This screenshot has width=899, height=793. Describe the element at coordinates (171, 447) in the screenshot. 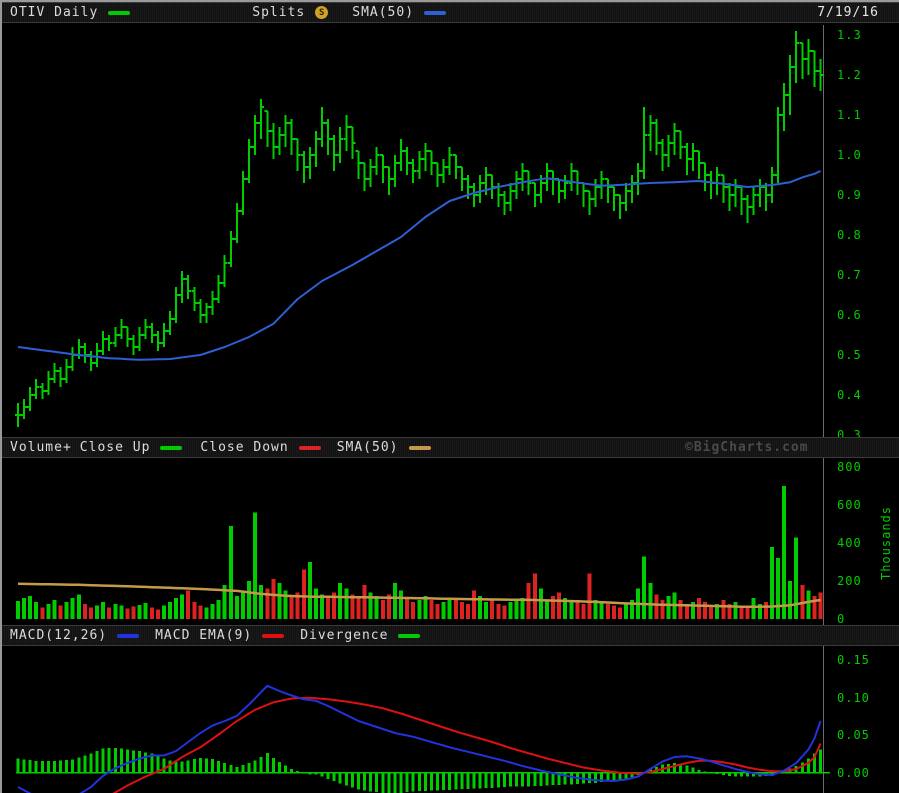

I see `volume-up-swatch` at that location.